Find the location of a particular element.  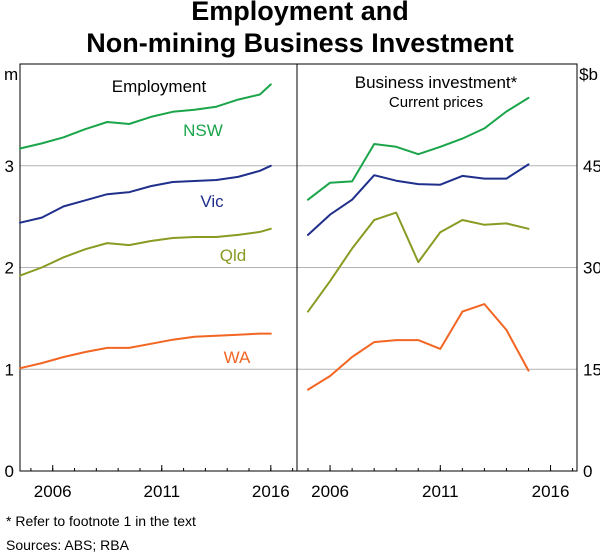

y-tick-label-1-0: 0 is located at coordinates (587, 471).